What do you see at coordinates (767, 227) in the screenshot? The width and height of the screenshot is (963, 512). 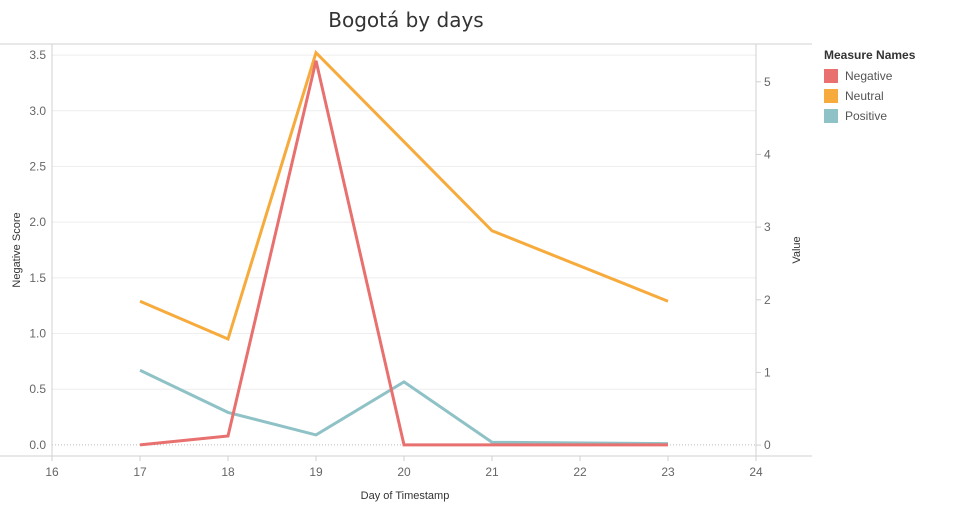 I see `right-y-tick-label: 3` at bounding box center [767, 227].